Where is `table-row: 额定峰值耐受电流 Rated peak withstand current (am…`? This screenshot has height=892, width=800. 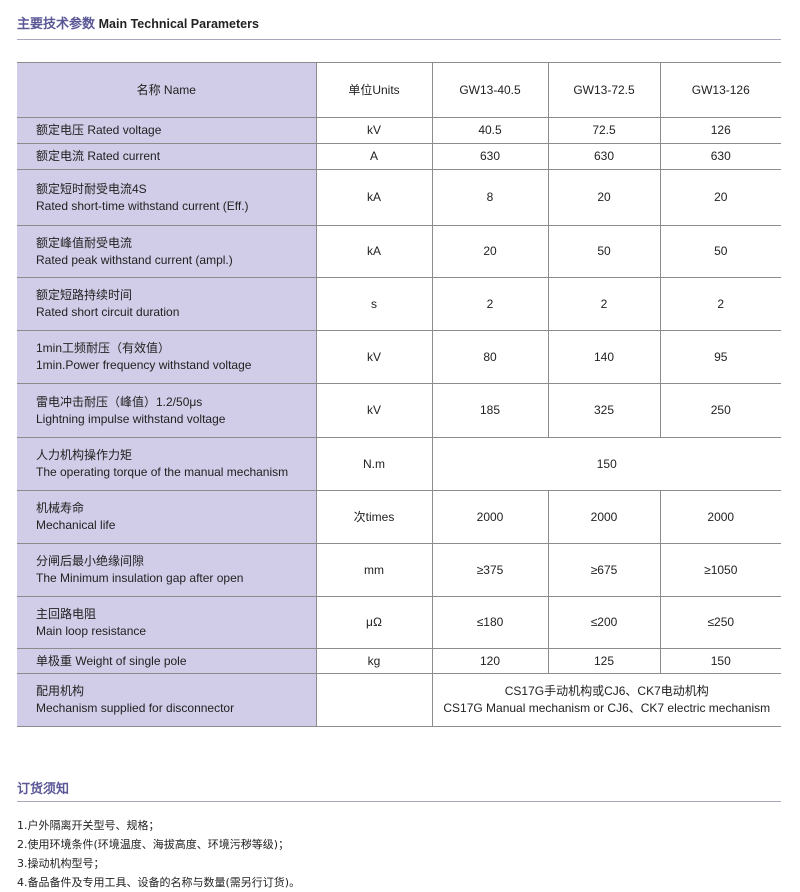
table-row: 额定峰值耐受电流 Rated peak withstand current (am… is located at coordinates (399, 251).